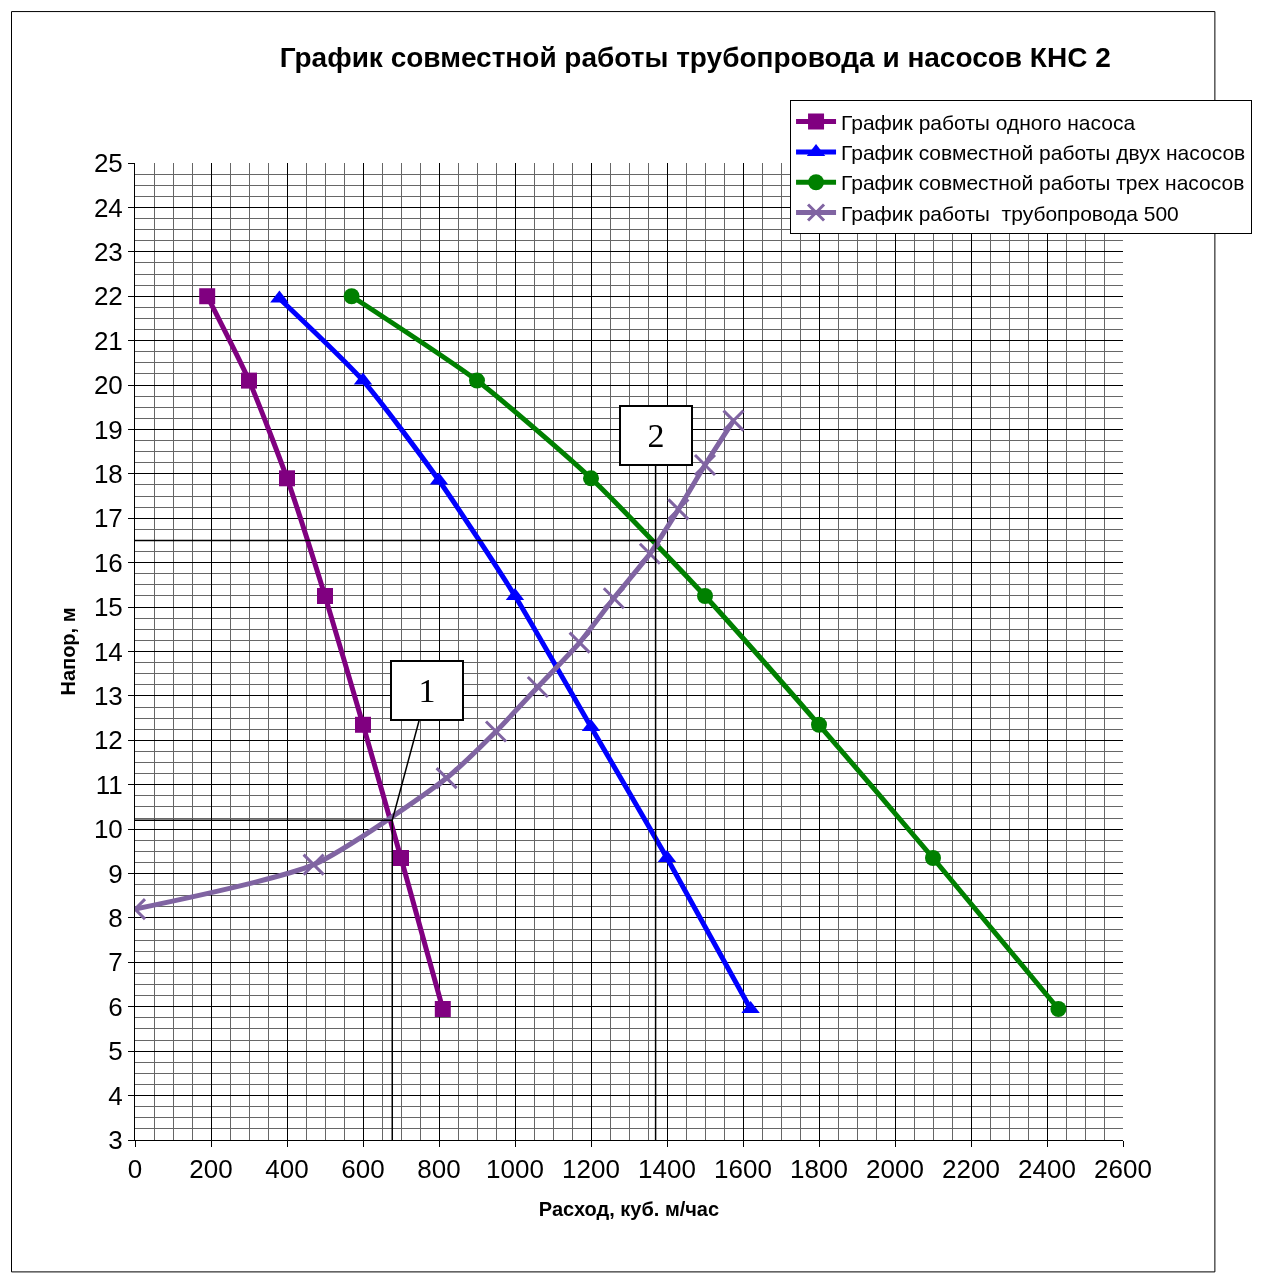 This screenshot has width=1264, height=1273. What do you see at coordinates (1043, 153) in the screenshot?
I see `legend-label: График совместной работы двух насосов` at bounding box center [1043, 153].